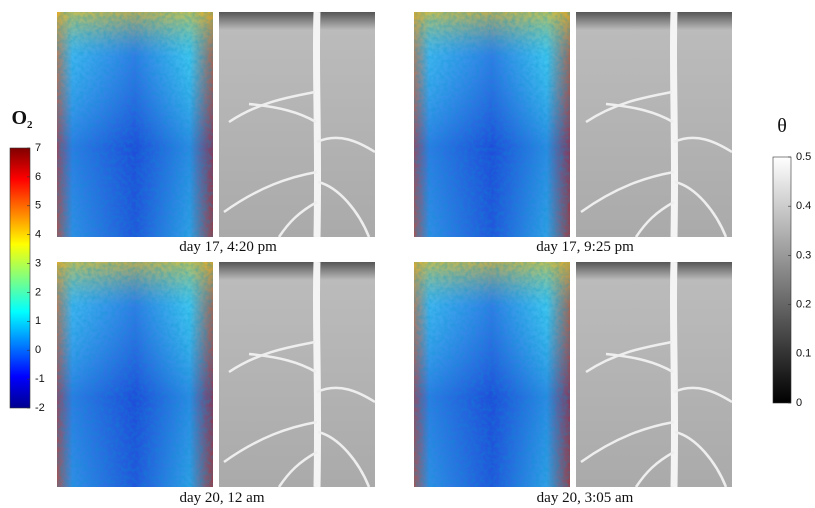  Describe the element at coordinates (38, 263) in the screenshot. I see `colorbar-tick-label: 3` at that location.